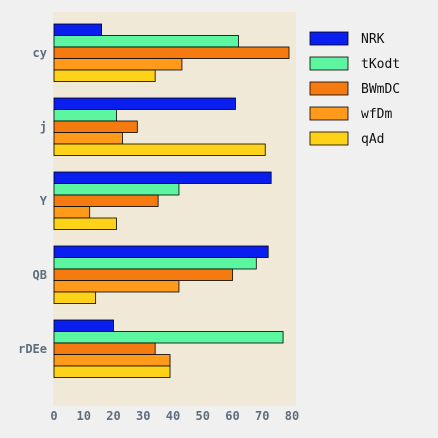 Image resolution: width=438 pixels, height=438 pixels. I want to click on y-tick-label: j, so click(43, 127).